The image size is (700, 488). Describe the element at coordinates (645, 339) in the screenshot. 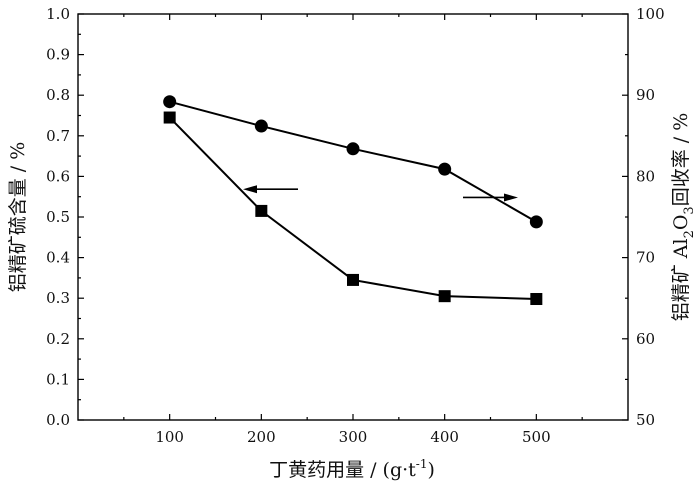

I see `y-right-tick-label: 60` at that location.